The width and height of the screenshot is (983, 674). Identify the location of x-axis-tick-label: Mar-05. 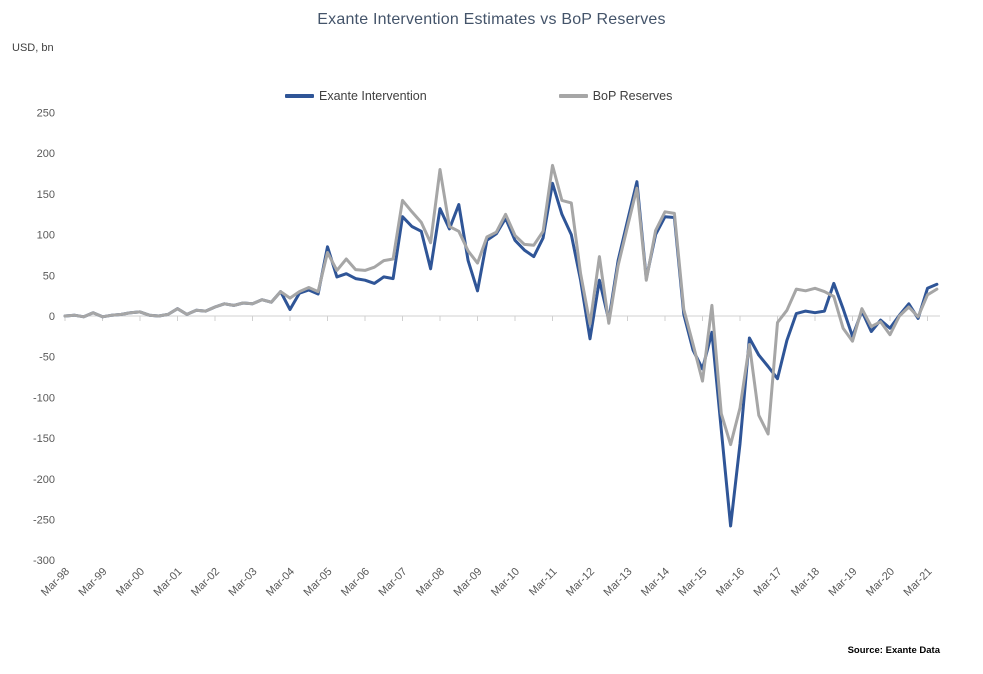
(317, 582).